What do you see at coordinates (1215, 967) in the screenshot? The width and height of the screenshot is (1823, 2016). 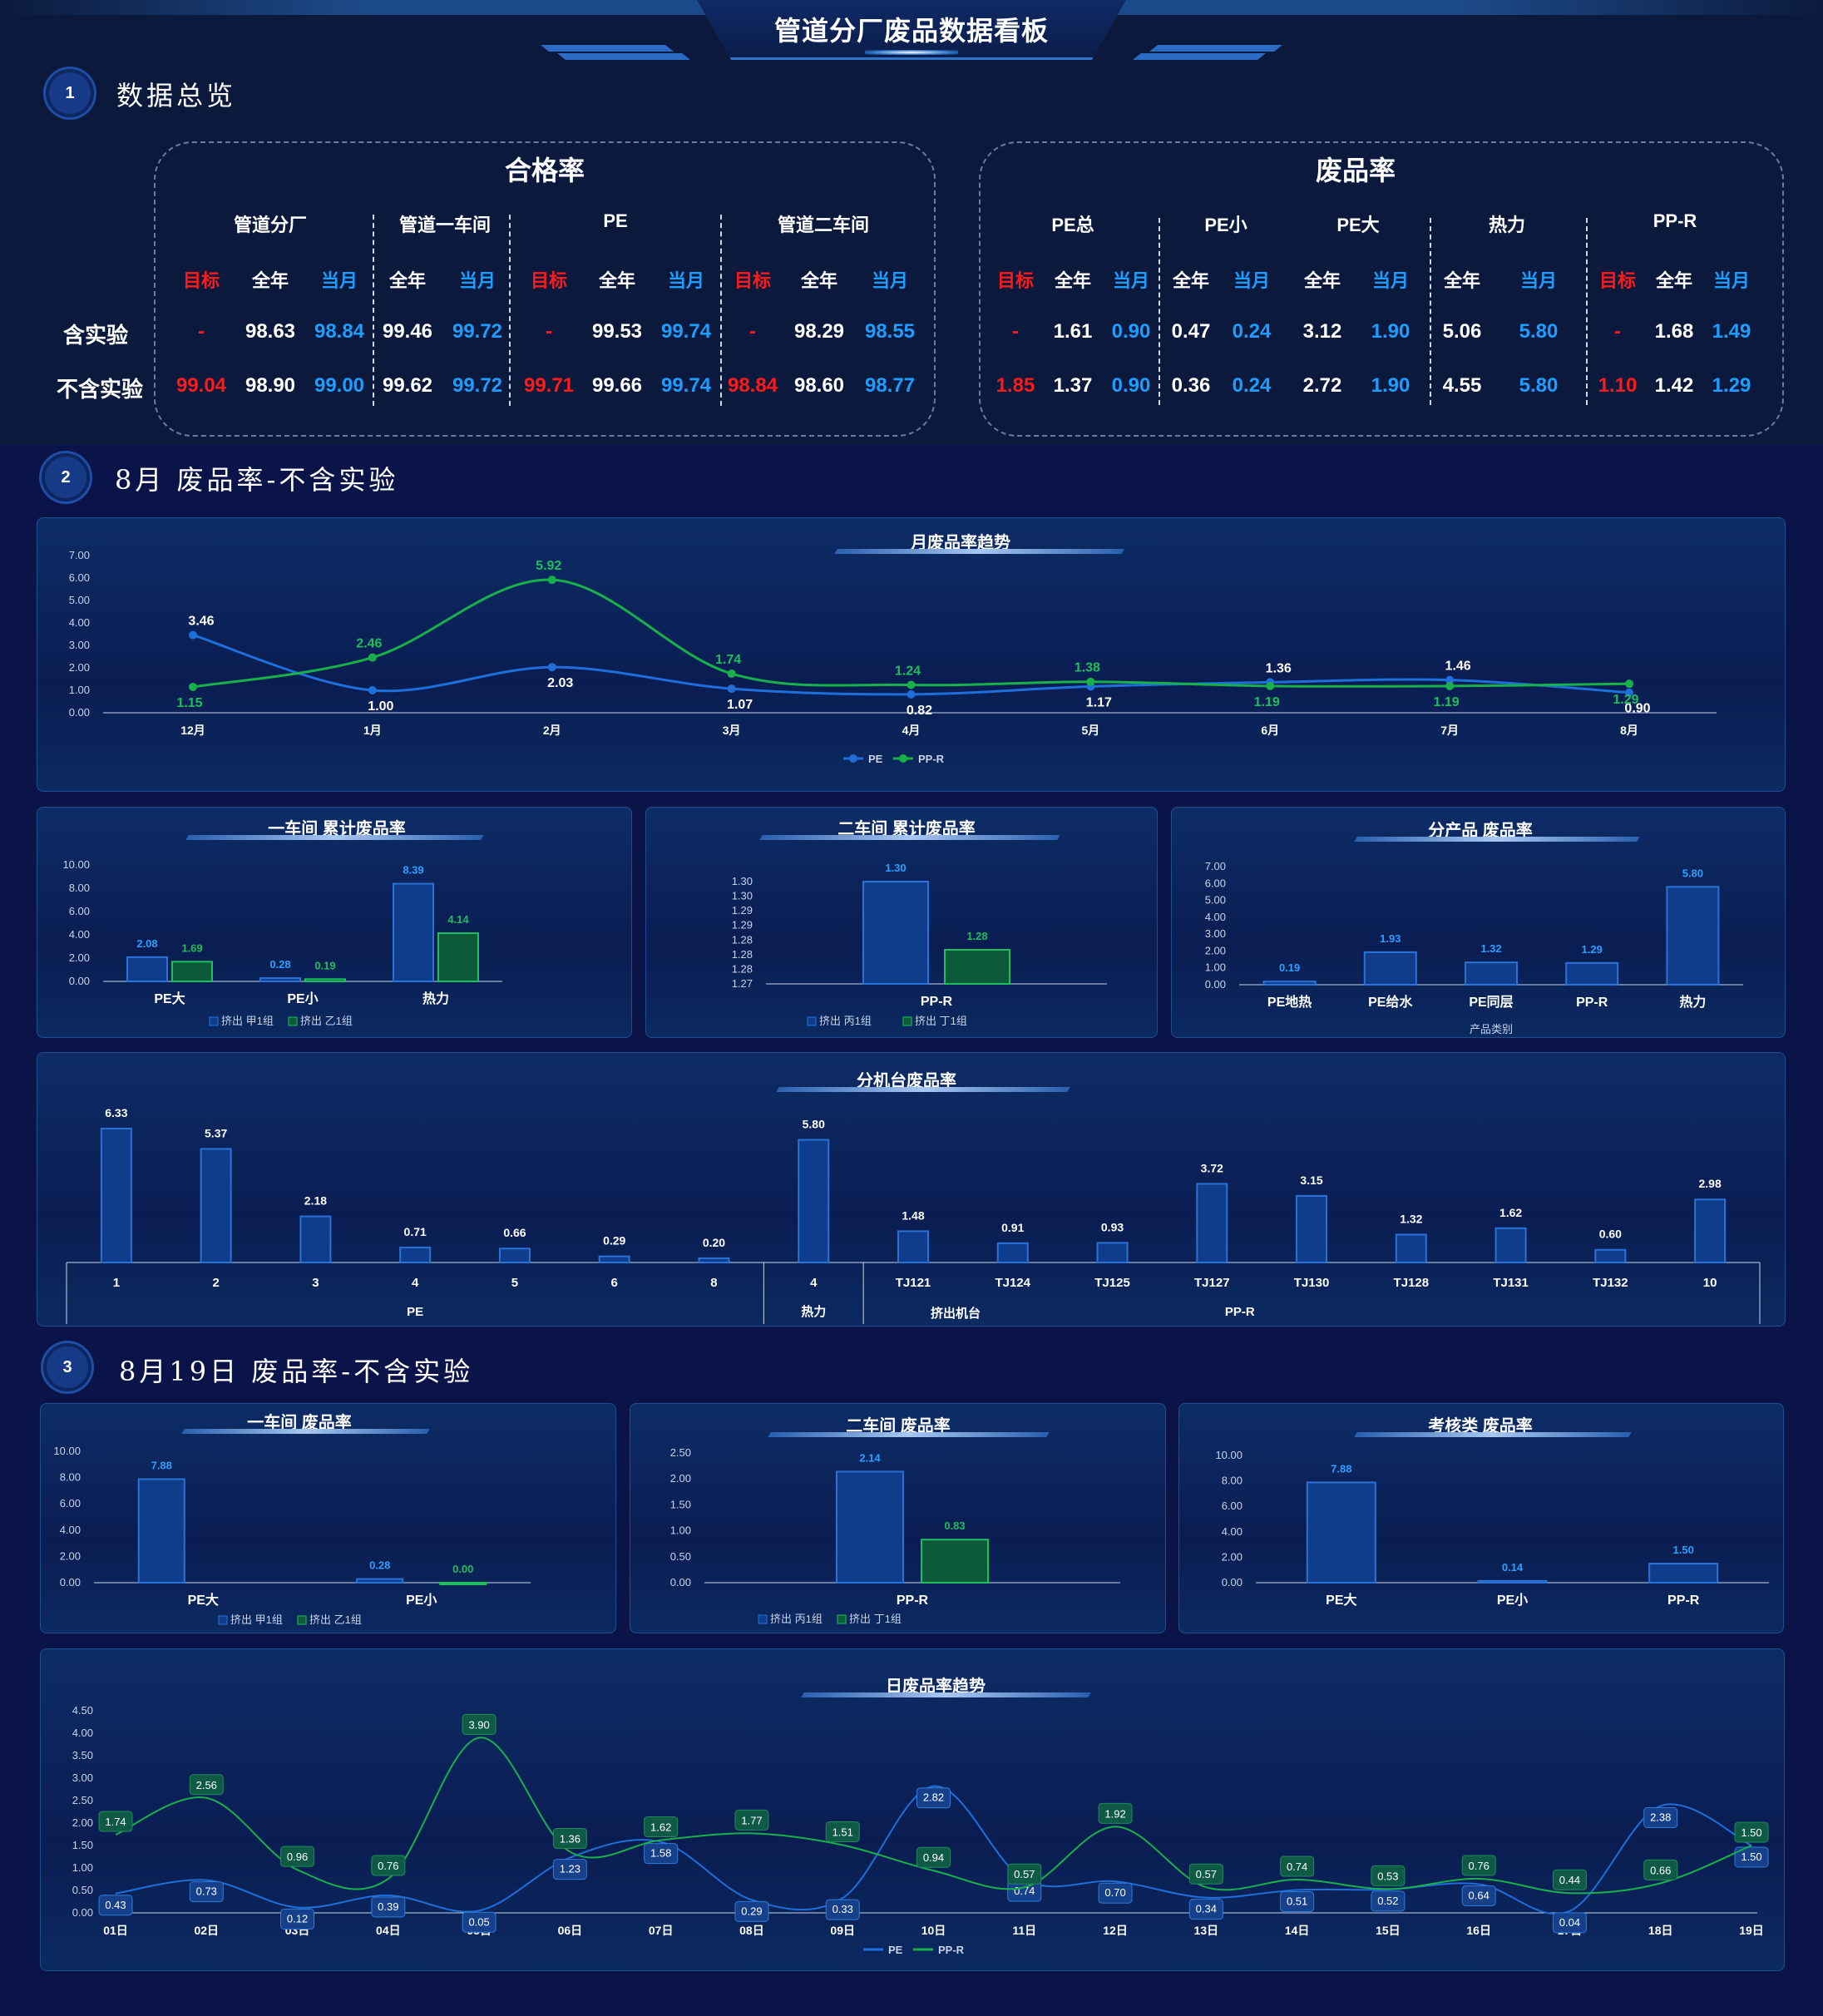 I see `y-tick-label: 1.00` at bounding box center [1215, 967].